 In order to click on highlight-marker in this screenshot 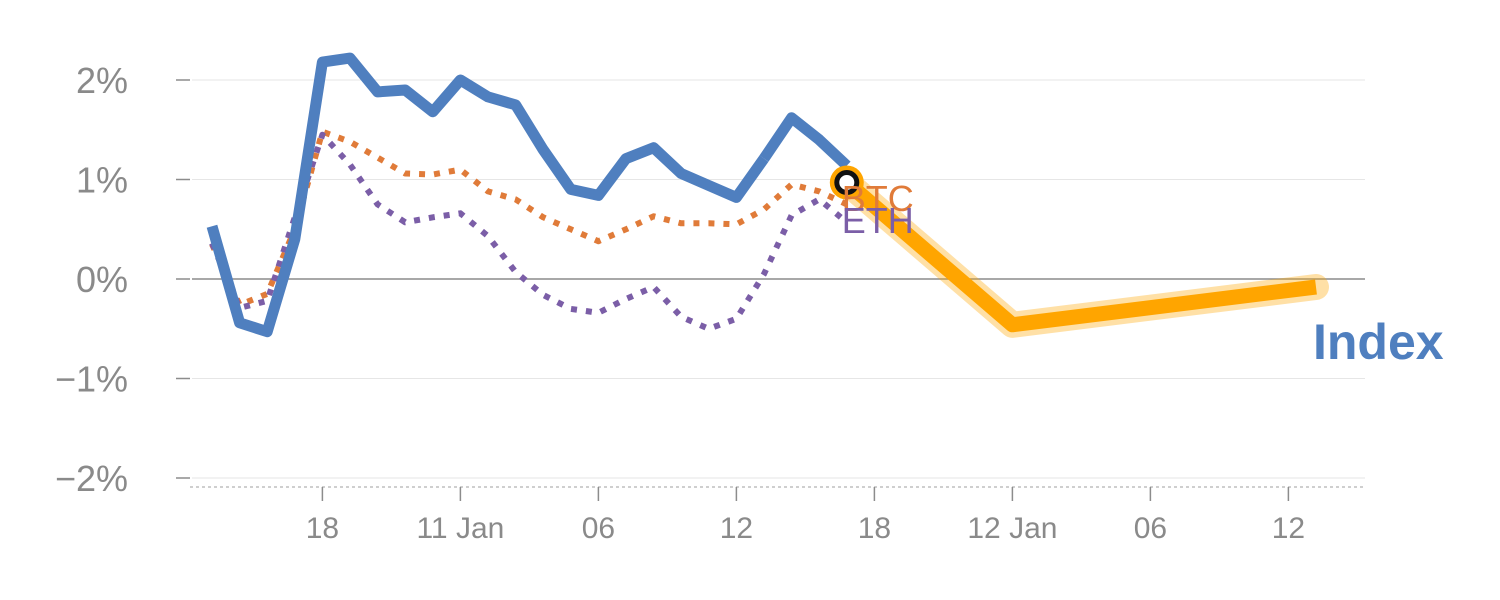, I will do `click(847, 182)`.